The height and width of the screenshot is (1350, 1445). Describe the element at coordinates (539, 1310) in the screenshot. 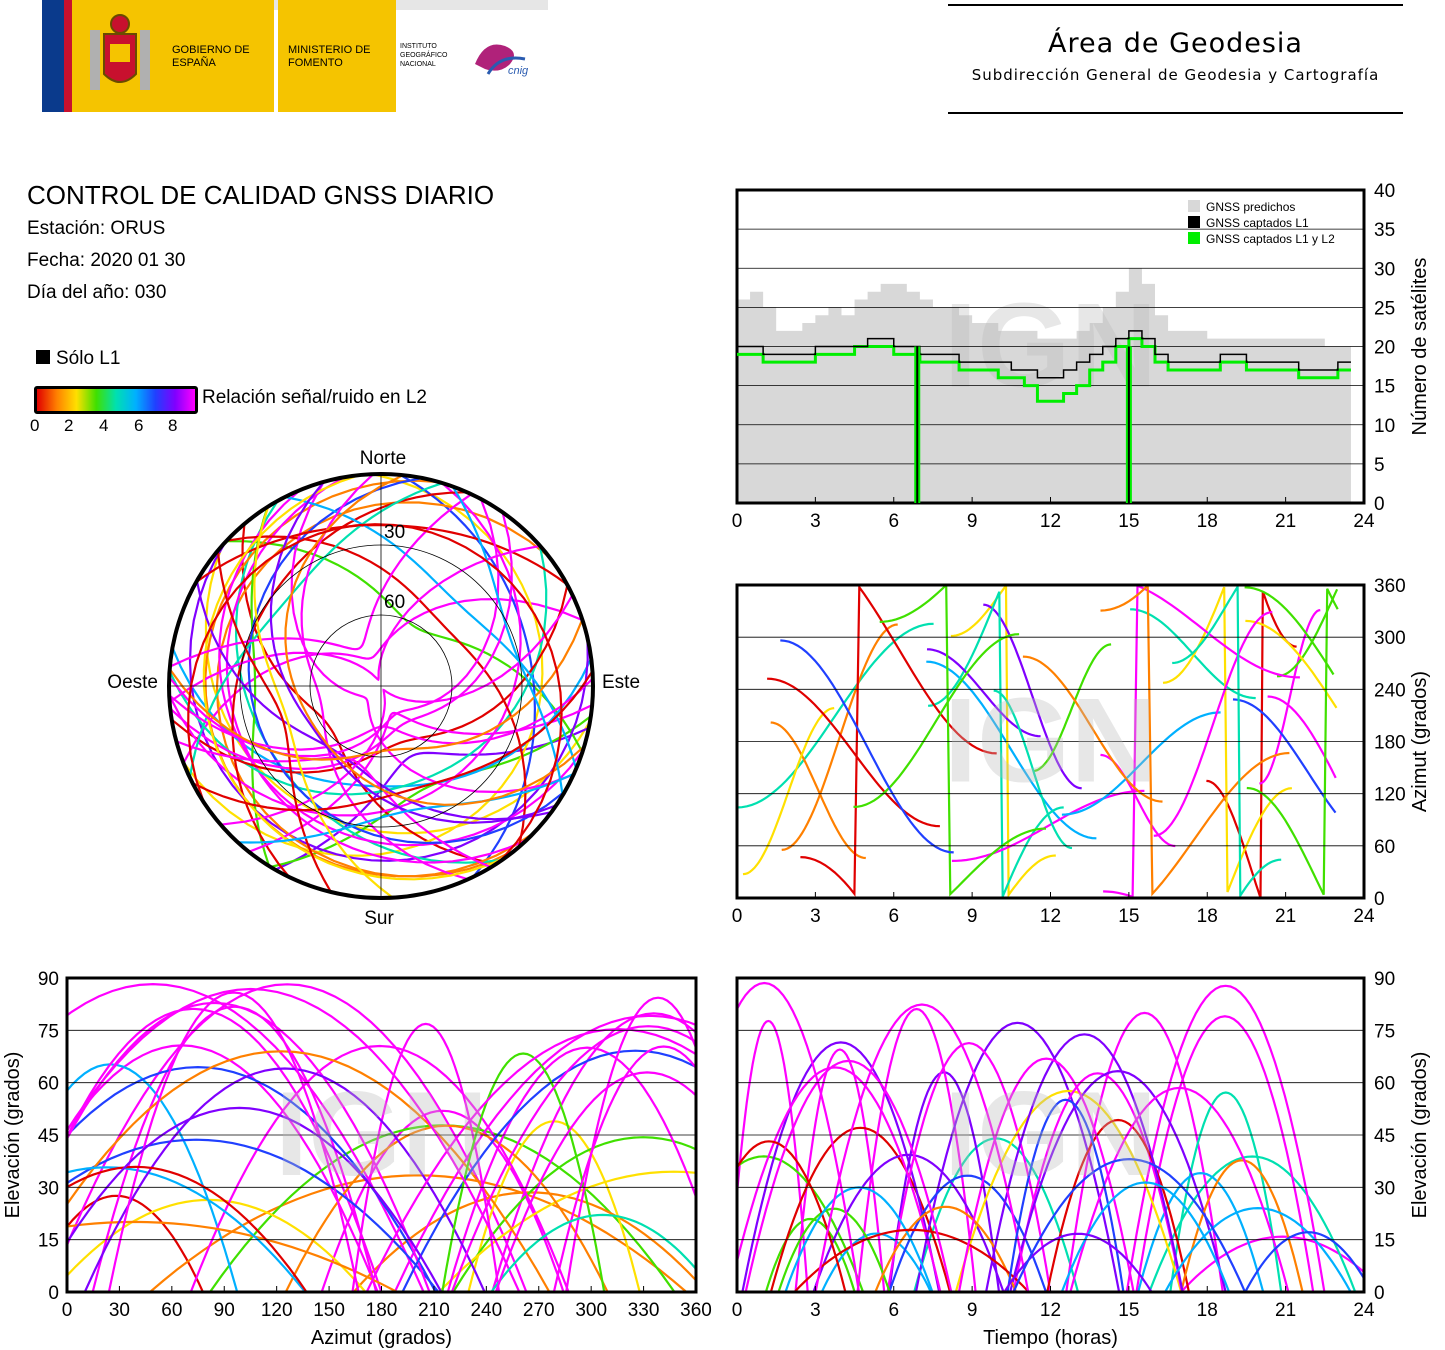

I see `x-tick-label: 270` at that location.